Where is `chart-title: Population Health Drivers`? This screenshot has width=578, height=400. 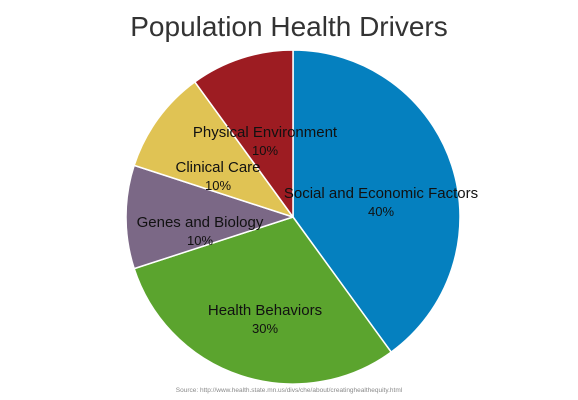
chart-title: Population Health Drivers is located at coordinates (289, 26).